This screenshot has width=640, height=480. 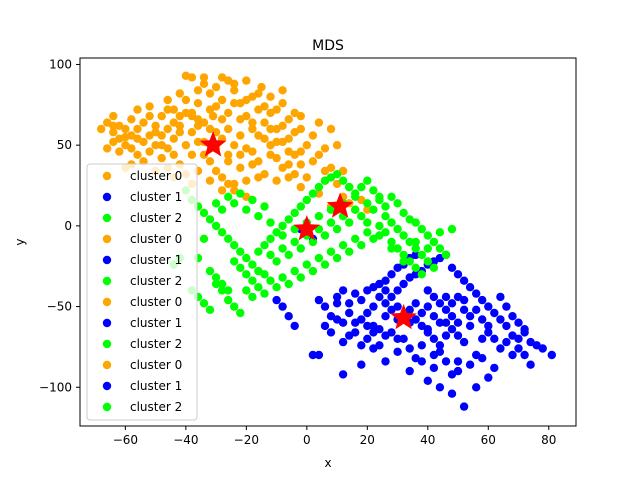 I want to click on y-tick-label: 100, so click(x=60, y=64).